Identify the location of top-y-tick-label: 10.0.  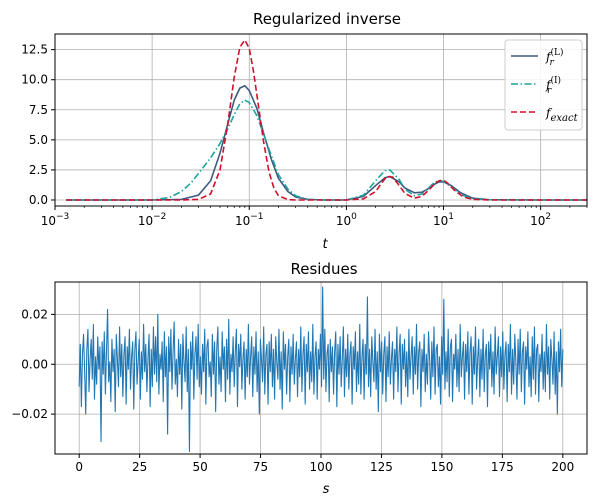
(34, 80).